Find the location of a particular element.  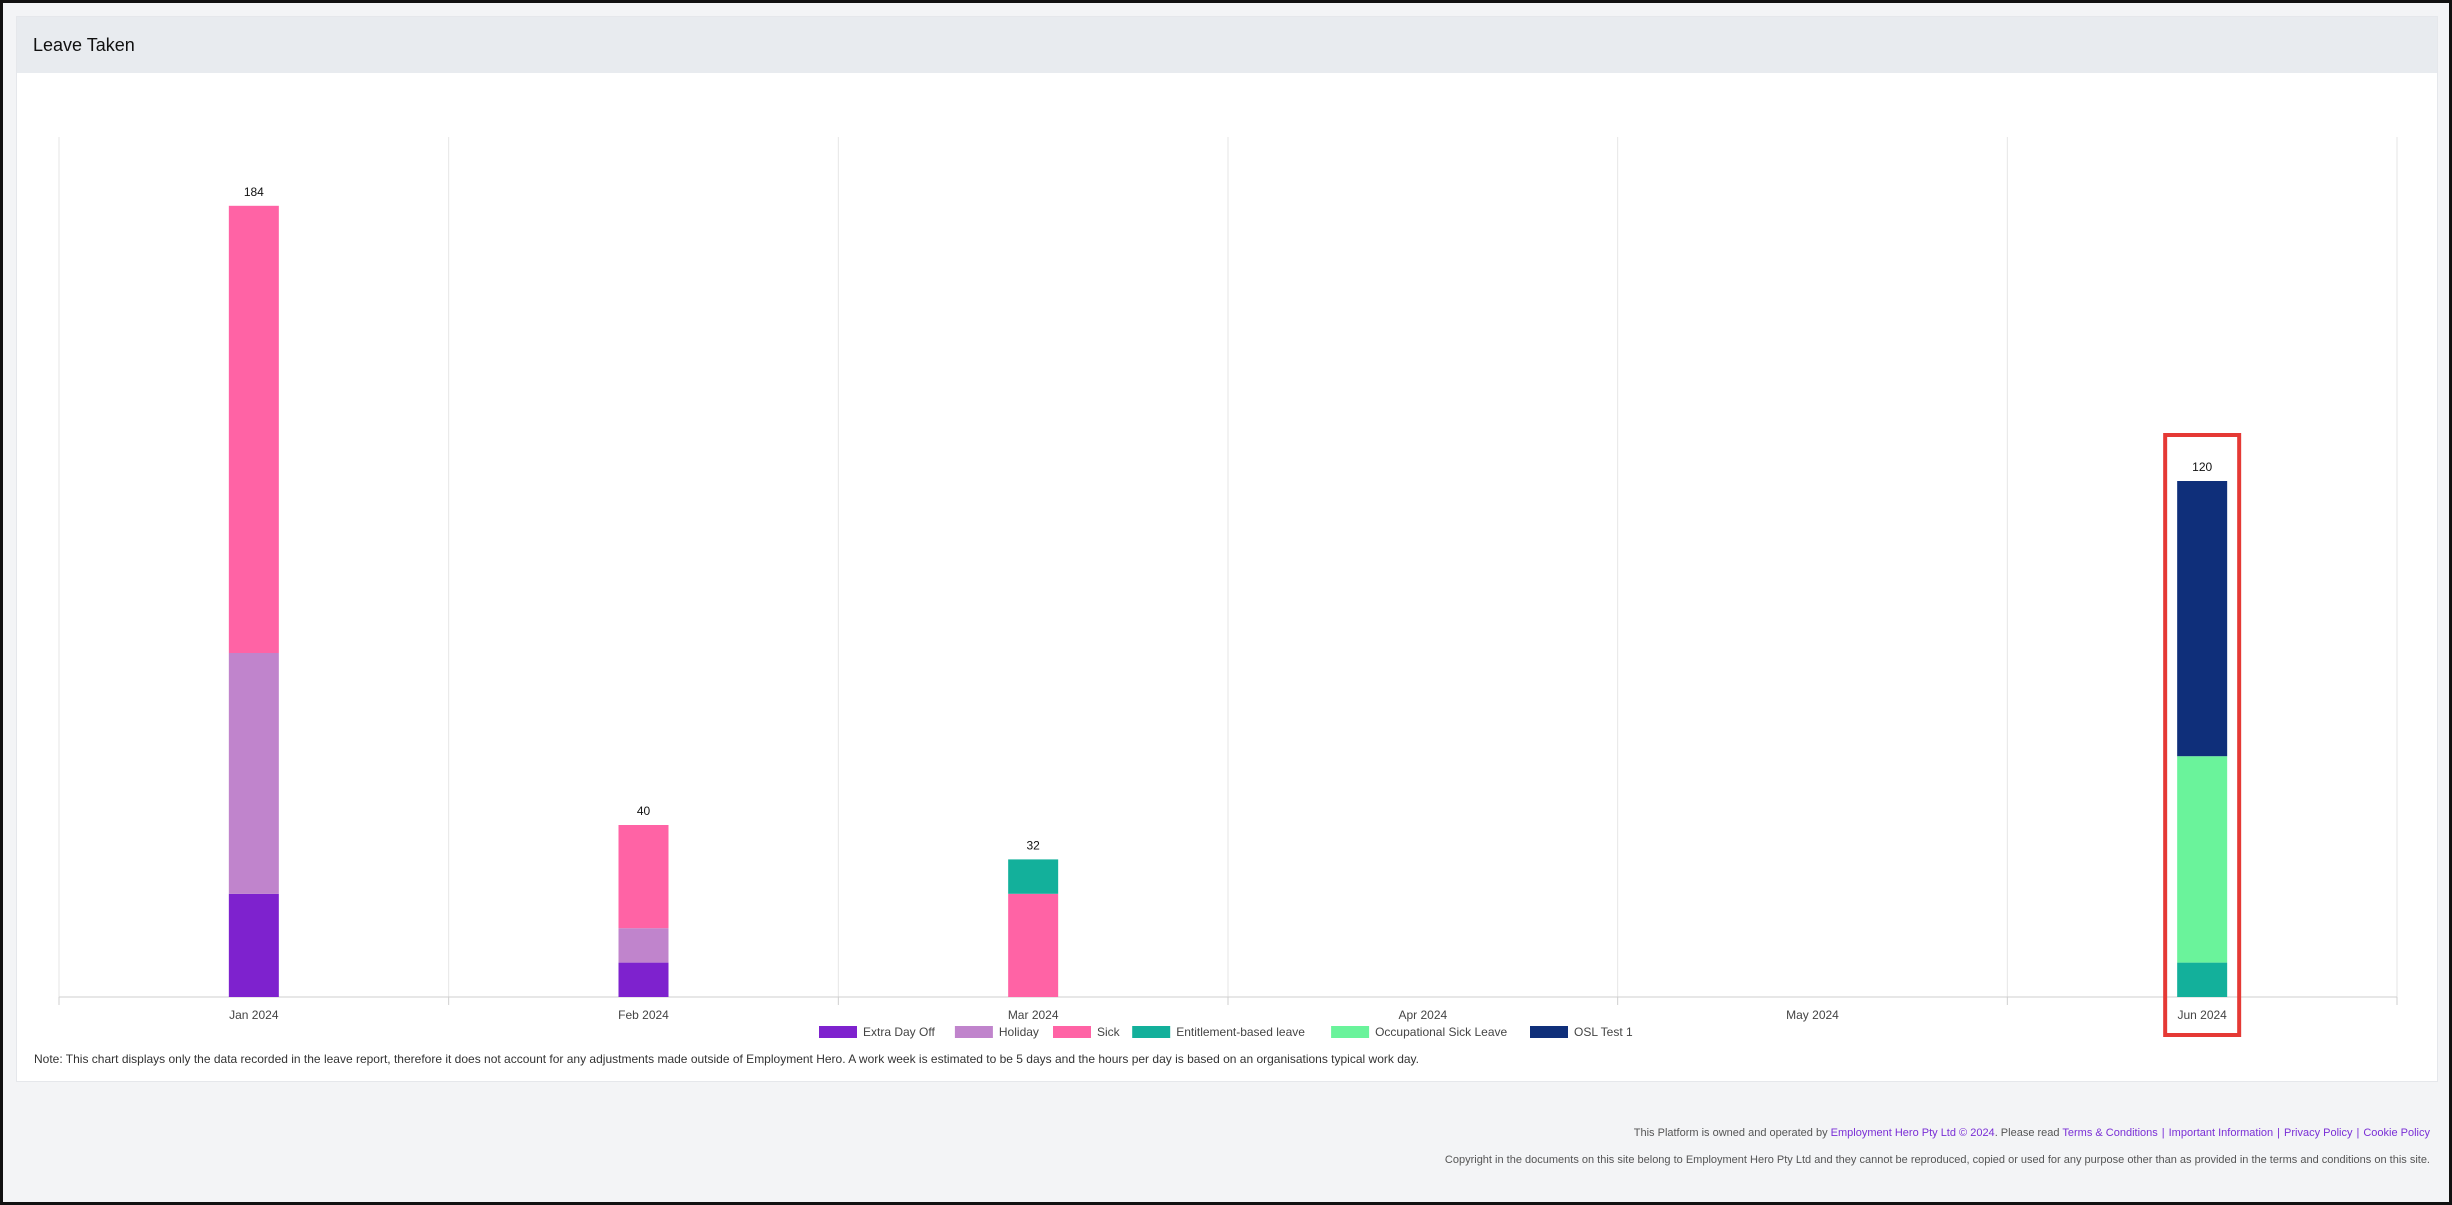

legend-label: Extra Day Off is located at coordinates (899, 1032).